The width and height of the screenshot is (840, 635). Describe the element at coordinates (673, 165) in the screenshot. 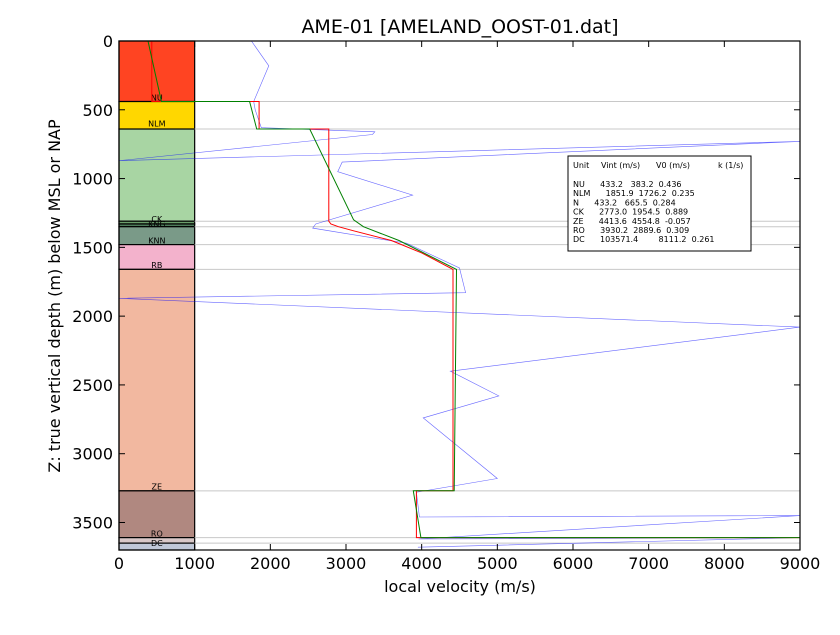

I see `table-header: V0 (m/s)` at that location.